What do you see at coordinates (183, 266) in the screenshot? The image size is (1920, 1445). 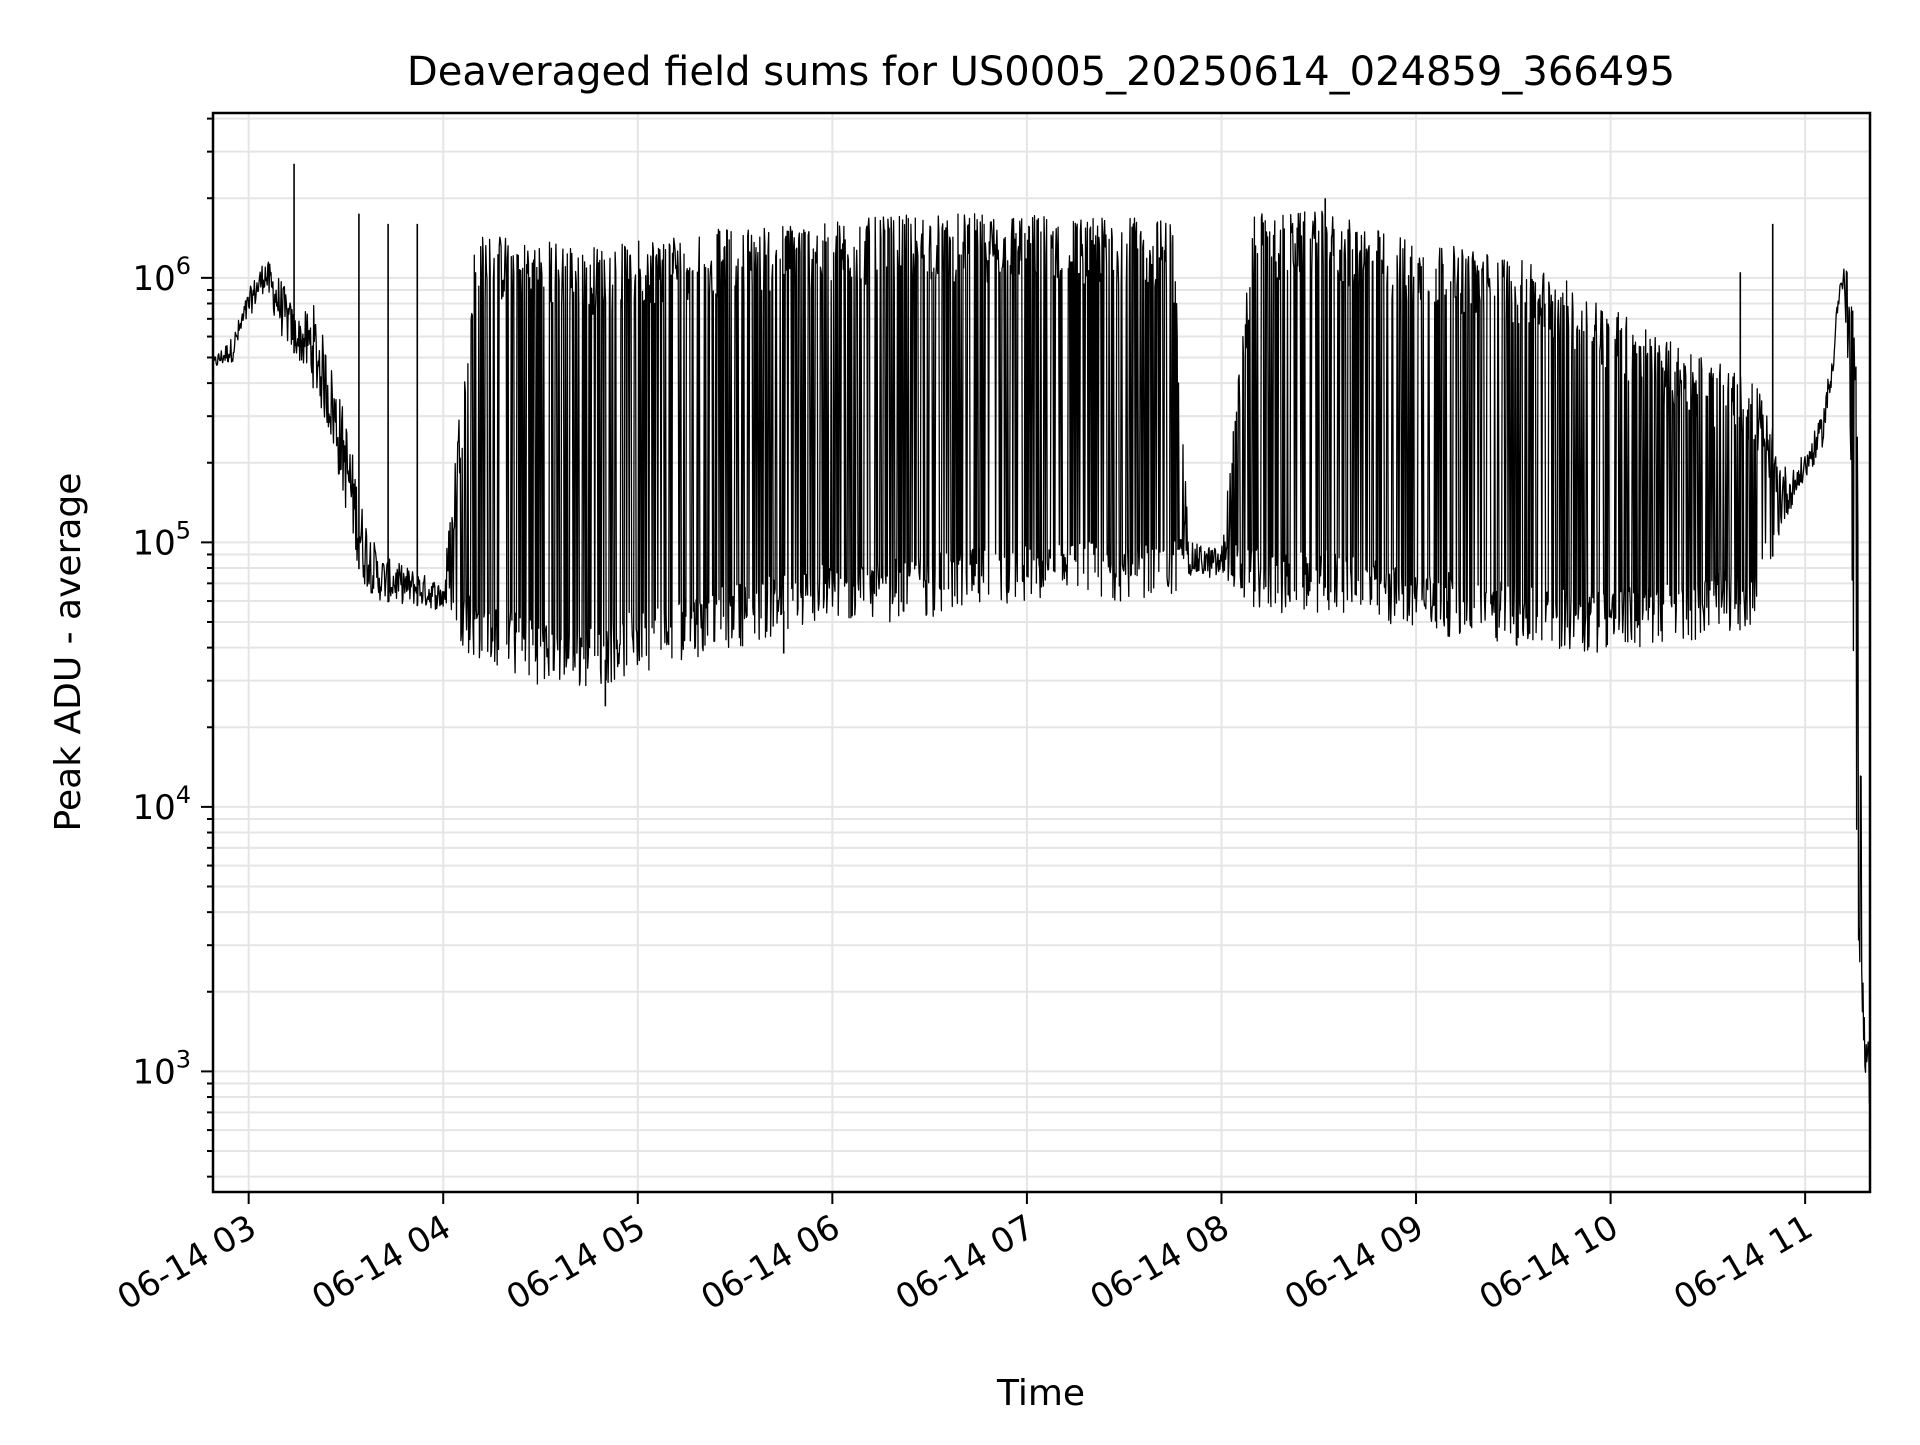 I see `y-tick-exponent: 6` at bounding box center [183, 266].